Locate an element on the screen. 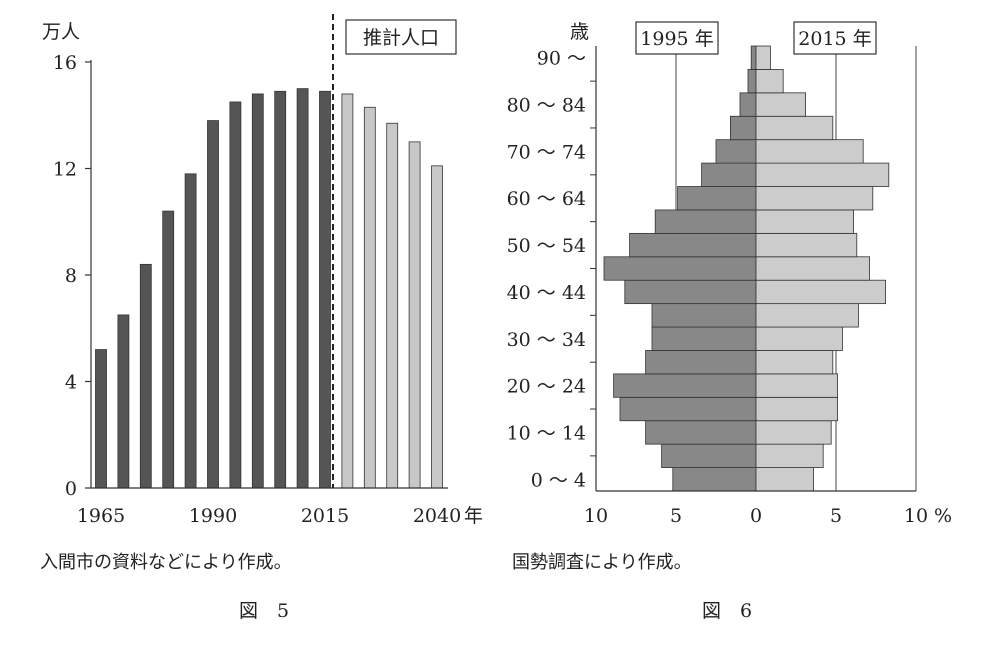  fig6-age-label: 60 ～ 64 is located at coordinates (546, 199).